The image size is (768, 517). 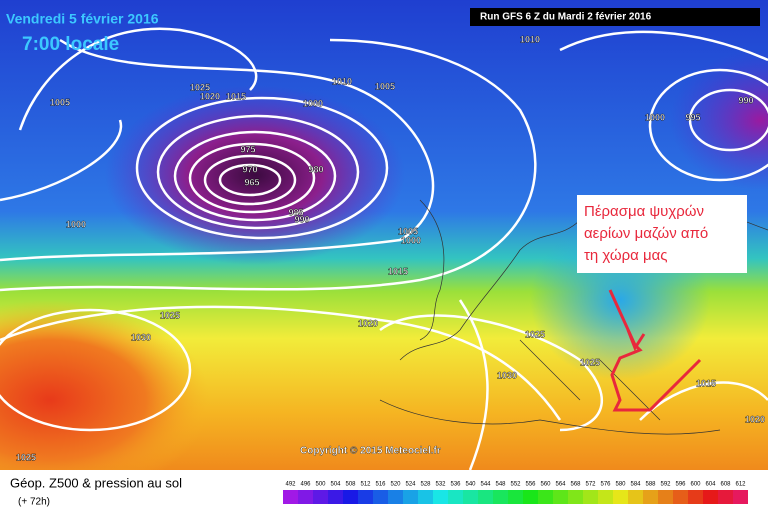 What do you see at coordinates (485, 485) in the screenshot?
I see `scale-label: 544` at bounding box center [485, 485].